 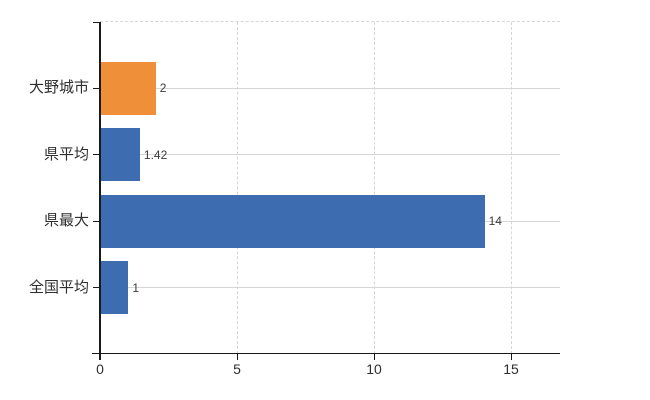 I want to click on y-axis-label: 県最大, so click(x=66, y=221).